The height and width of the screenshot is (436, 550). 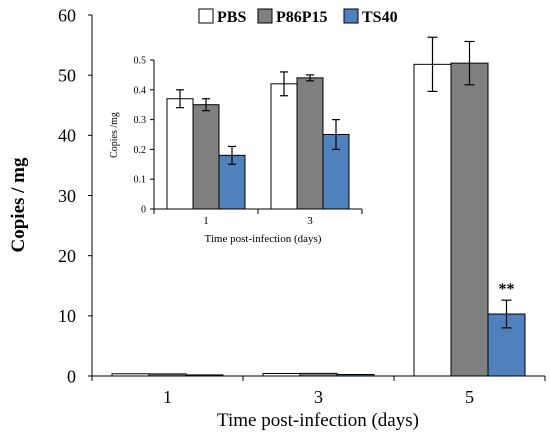 I want to click on main-y-ticks: 0 10 20 30 40 50 60, so click(x=75, y=195).